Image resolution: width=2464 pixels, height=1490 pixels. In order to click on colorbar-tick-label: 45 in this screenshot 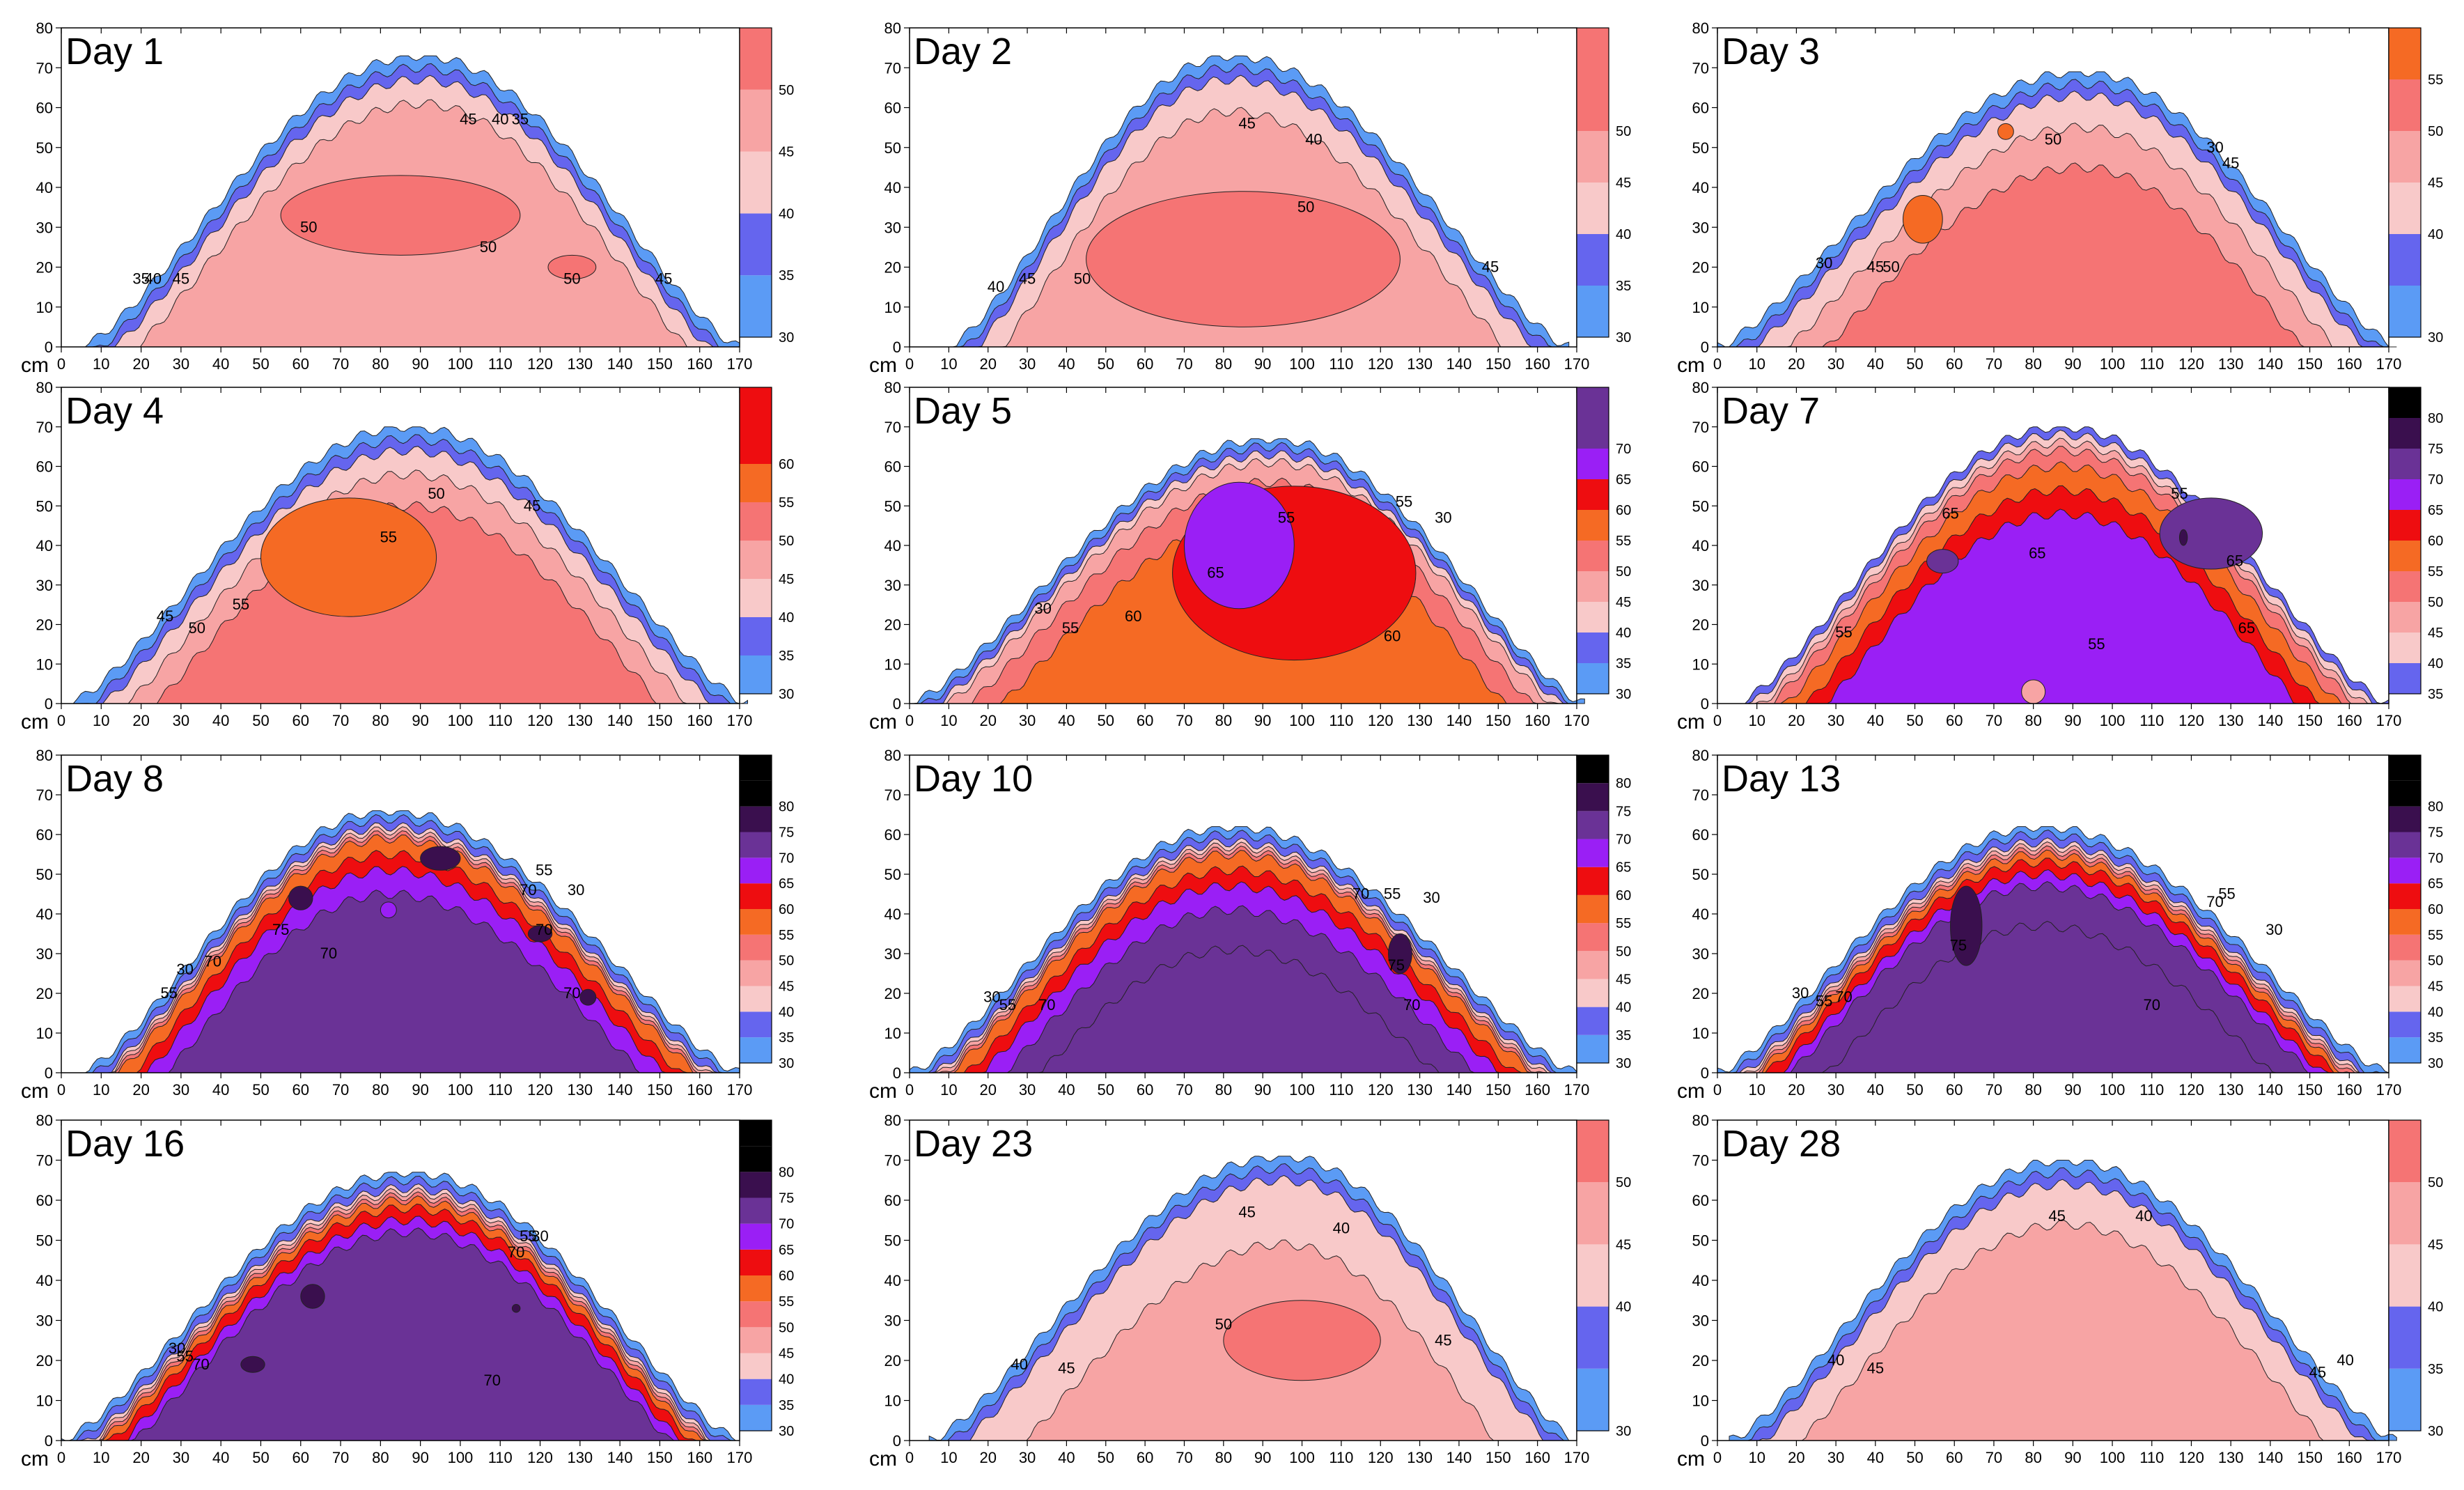, I will do `click(1623, 980)`.